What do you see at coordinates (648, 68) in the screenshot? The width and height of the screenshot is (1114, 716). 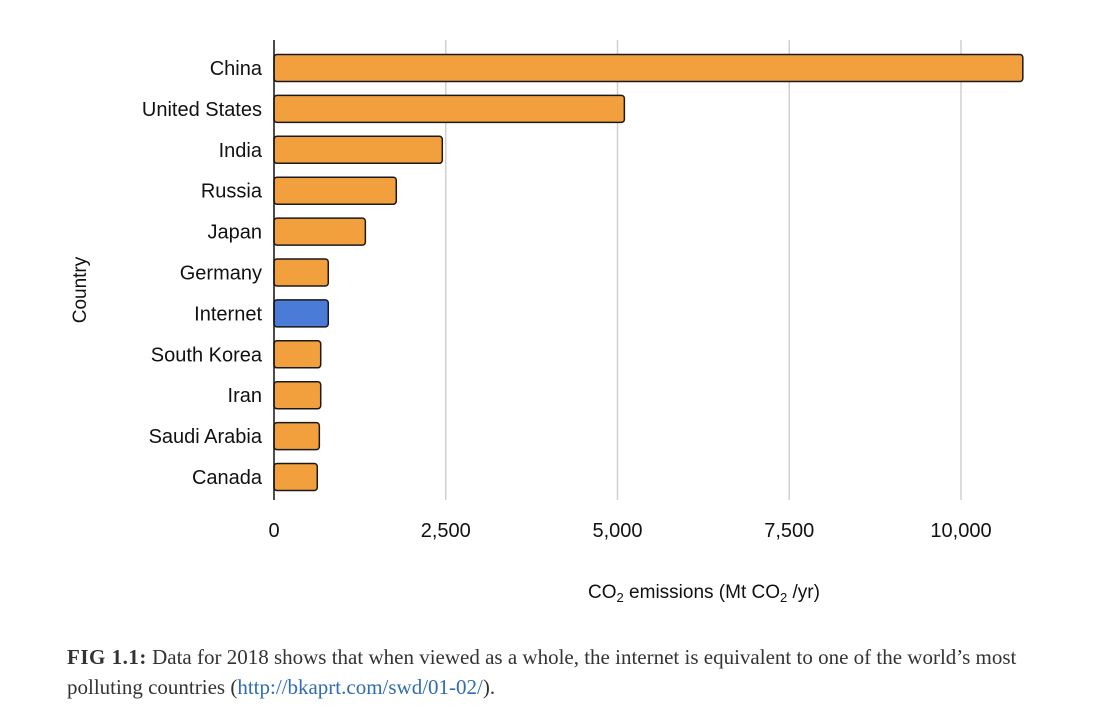 I see `bar-china` at bounding box center [648, 68].